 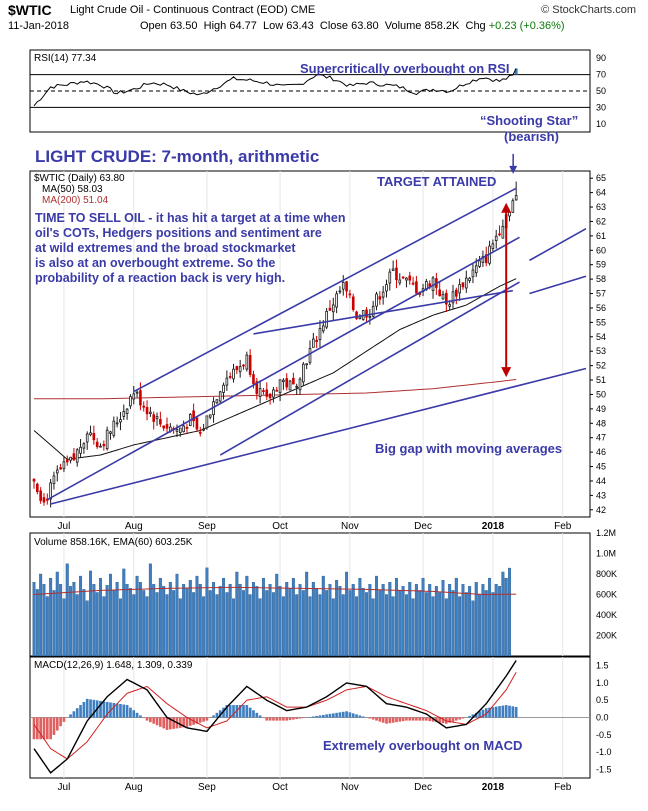 I want to click on price-tick-label: 46, so click(x=601, y=452).